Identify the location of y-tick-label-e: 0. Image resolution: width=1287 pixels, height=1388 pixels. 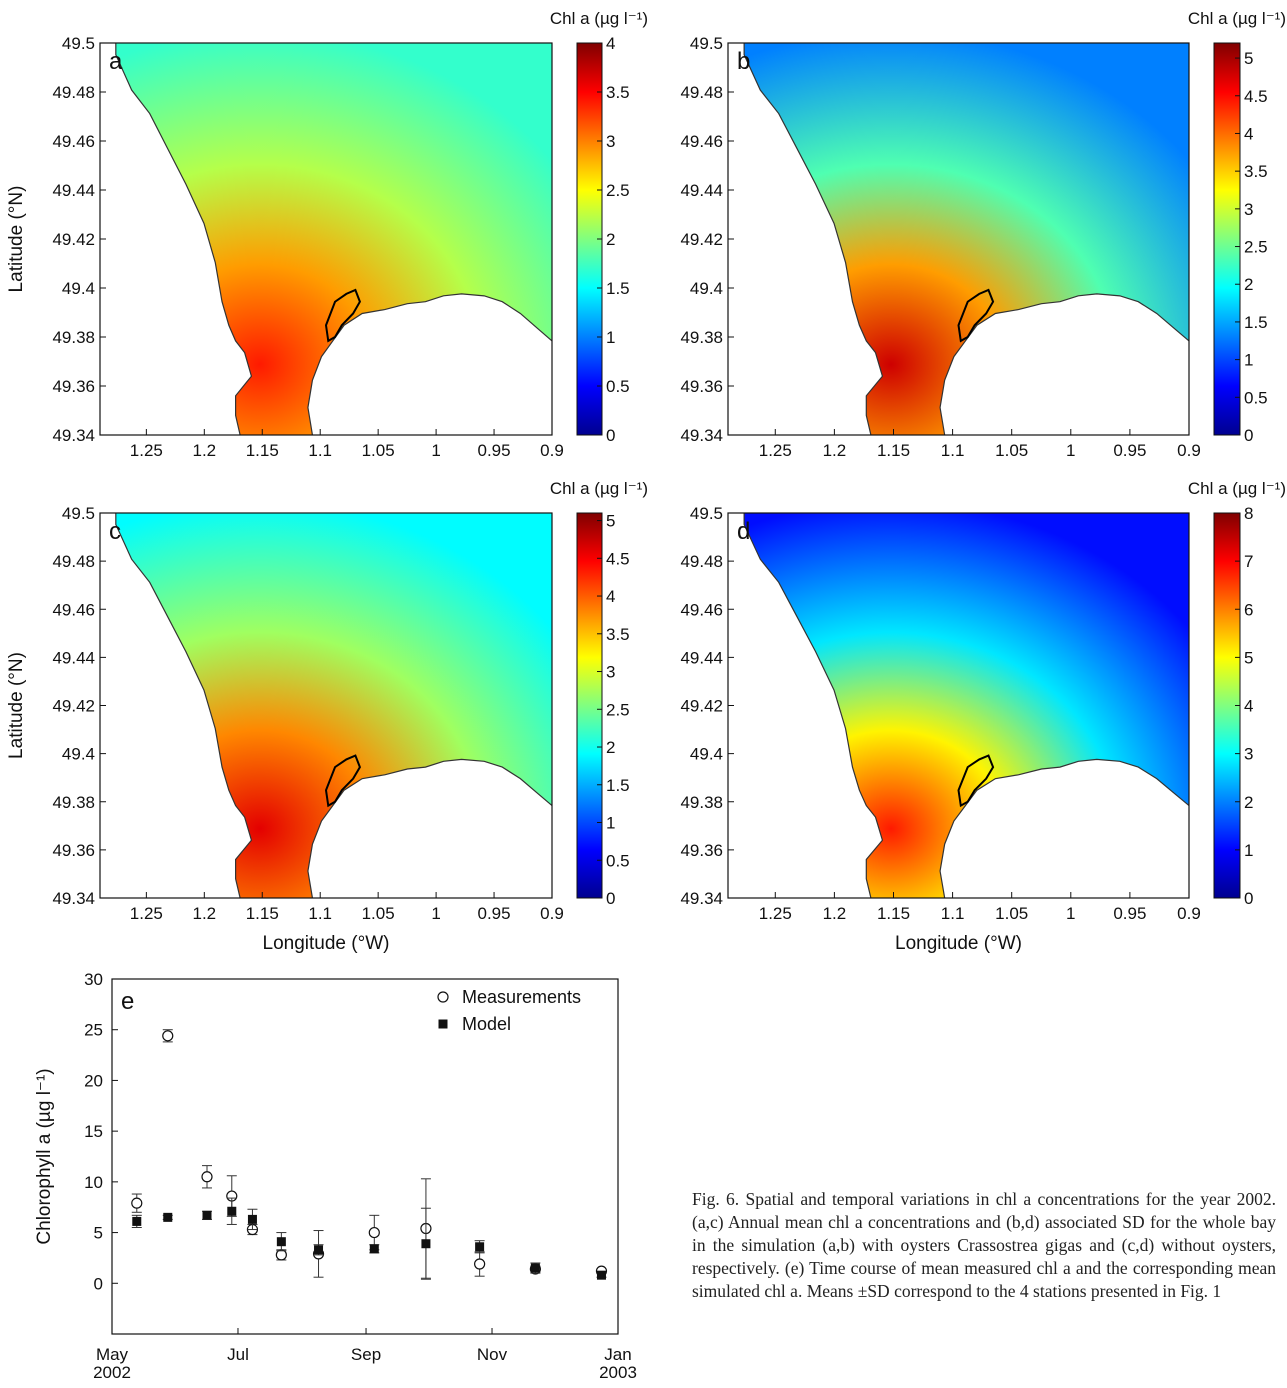
(98, 1283).